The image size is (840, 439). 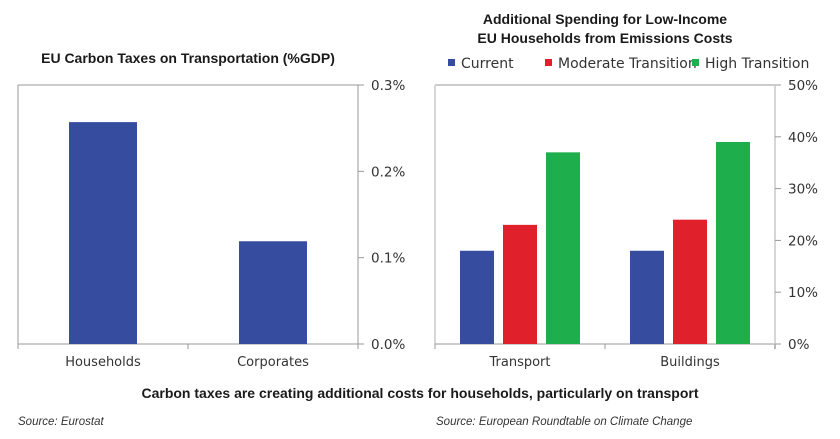 I want to click on x-category-label: Buildings, so click(x=690, y=362).